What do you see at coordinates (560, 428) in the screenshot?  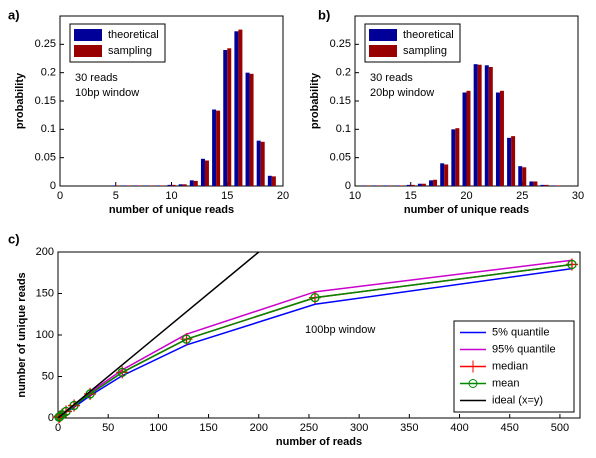 I see `x-tick-label: 500` at bounding box center [560, 428].